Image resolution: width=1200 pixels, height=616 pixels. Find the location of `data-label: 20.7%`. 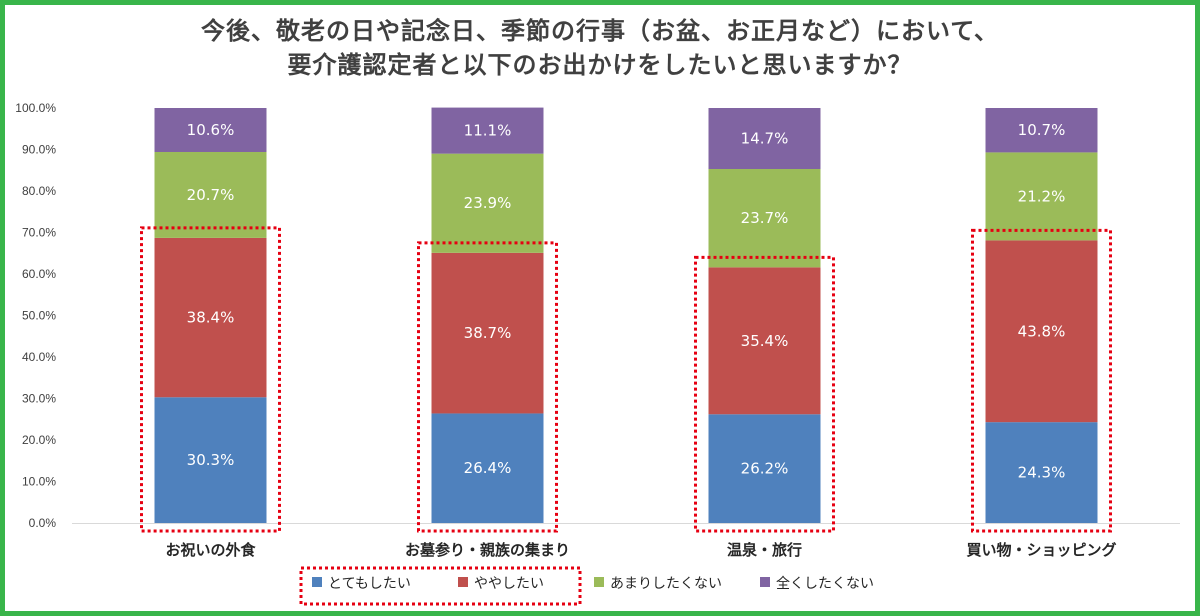

data-label: 20.7% is located at coordinates (211, 195).